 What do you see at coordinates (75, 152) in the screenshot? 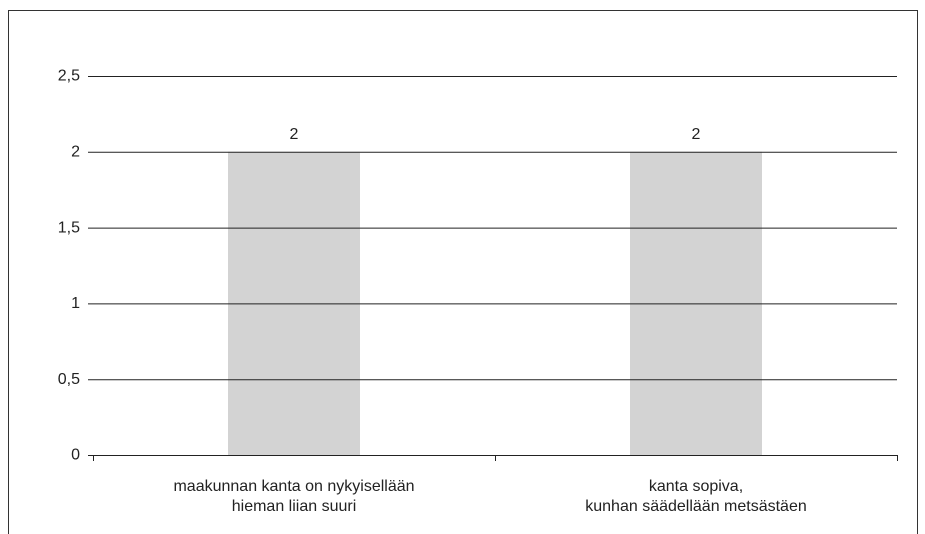
I see `y-tick-label: 2` at bounding box center [75, 152].